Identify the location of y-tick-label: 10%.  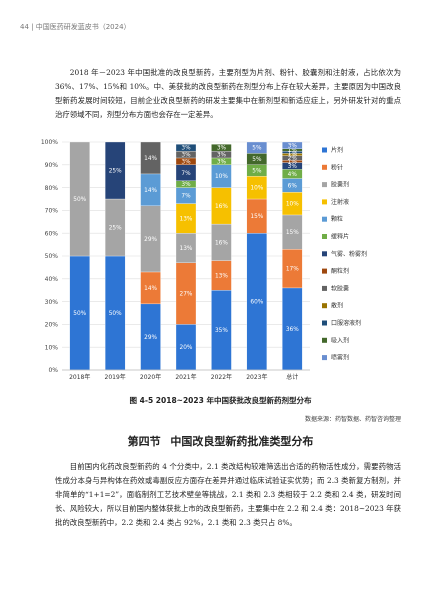
(52, 347).